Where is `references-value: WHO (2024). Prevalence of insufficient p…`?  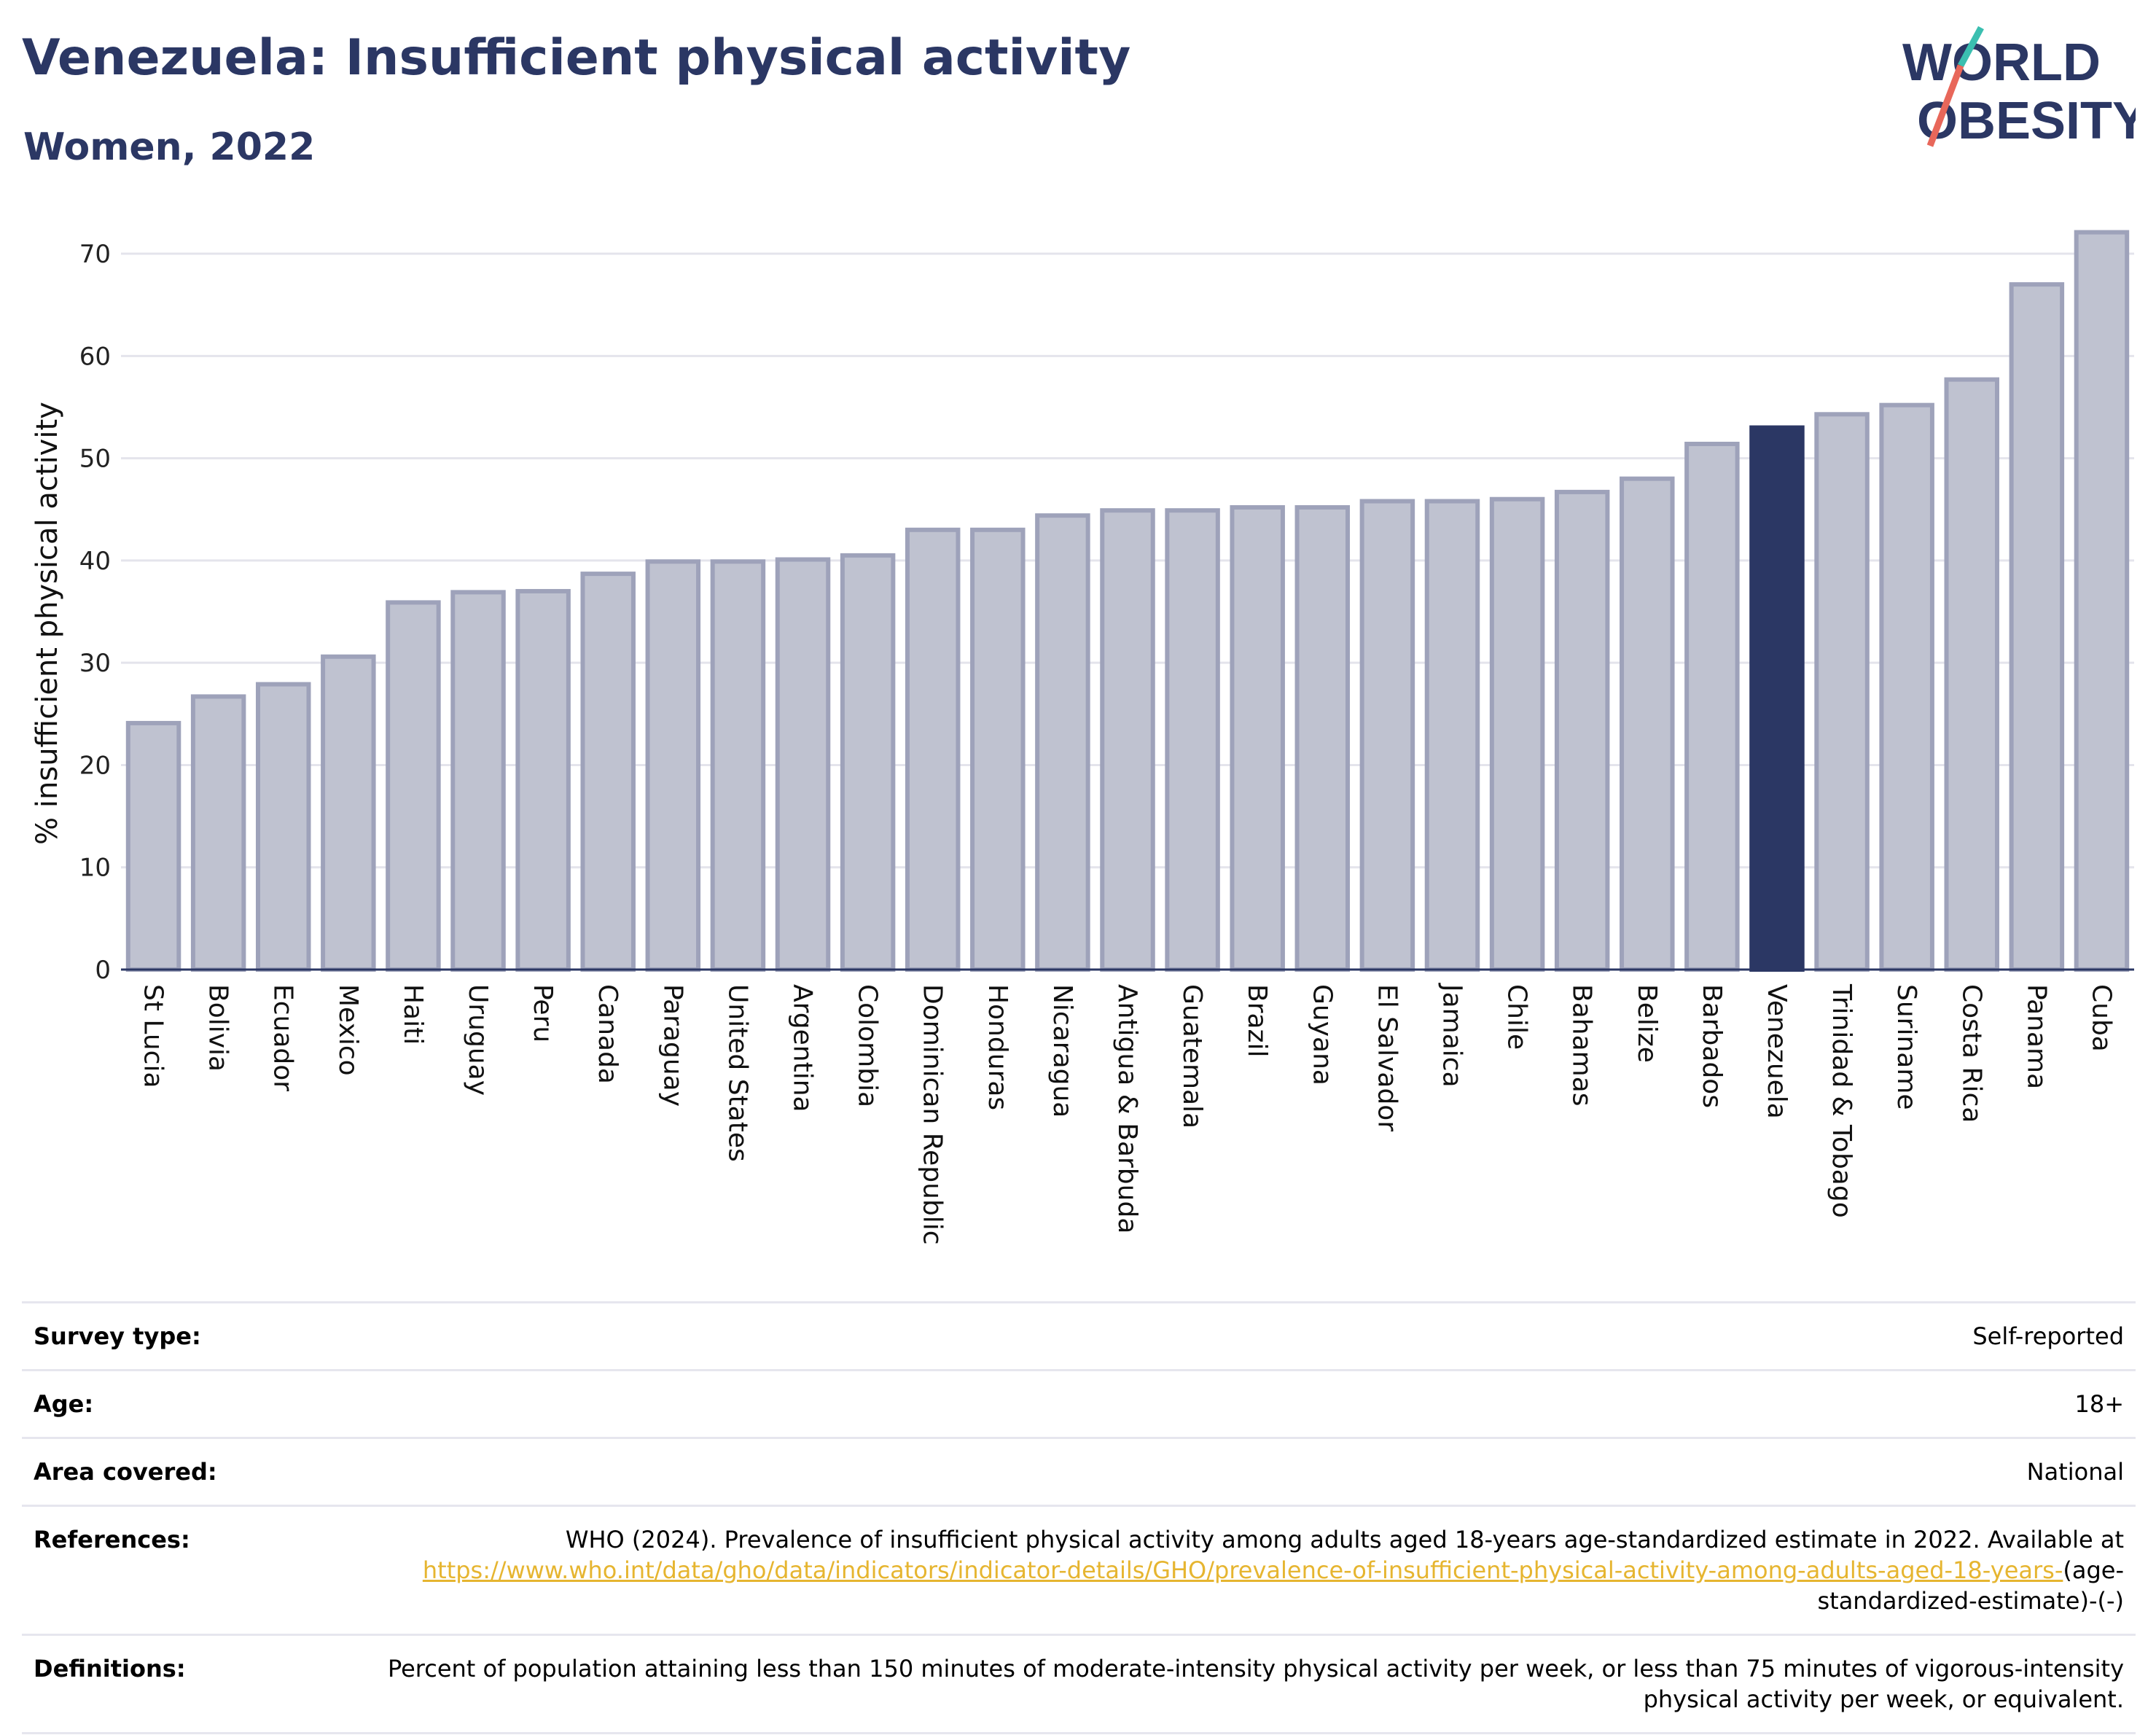 references-value: WHO (2024). Prevalence of insufficient p… is located at coordinates (1211, 1570).